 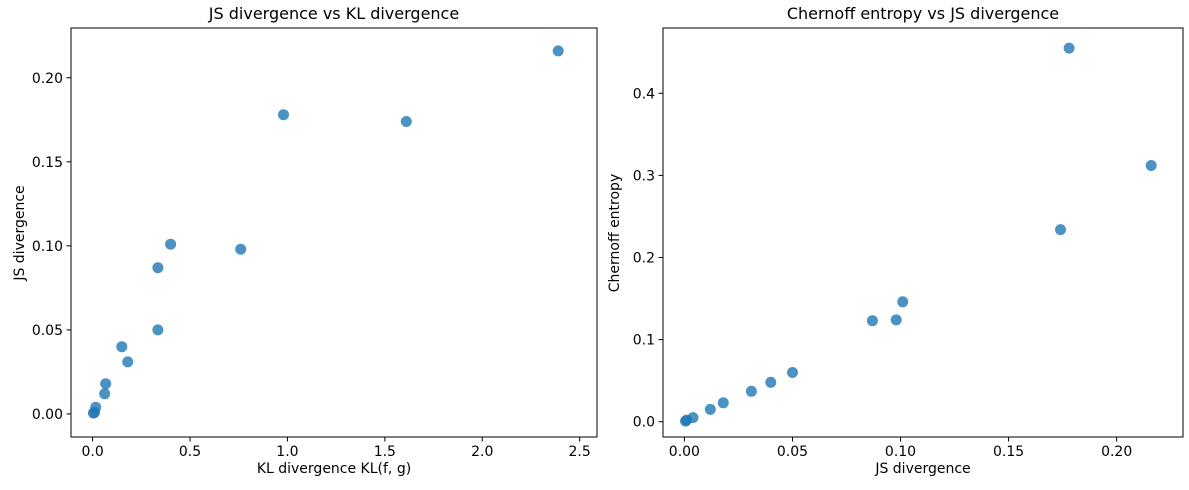 I want to click on y-tick-label: 0.10, so click(x=47, y=247).